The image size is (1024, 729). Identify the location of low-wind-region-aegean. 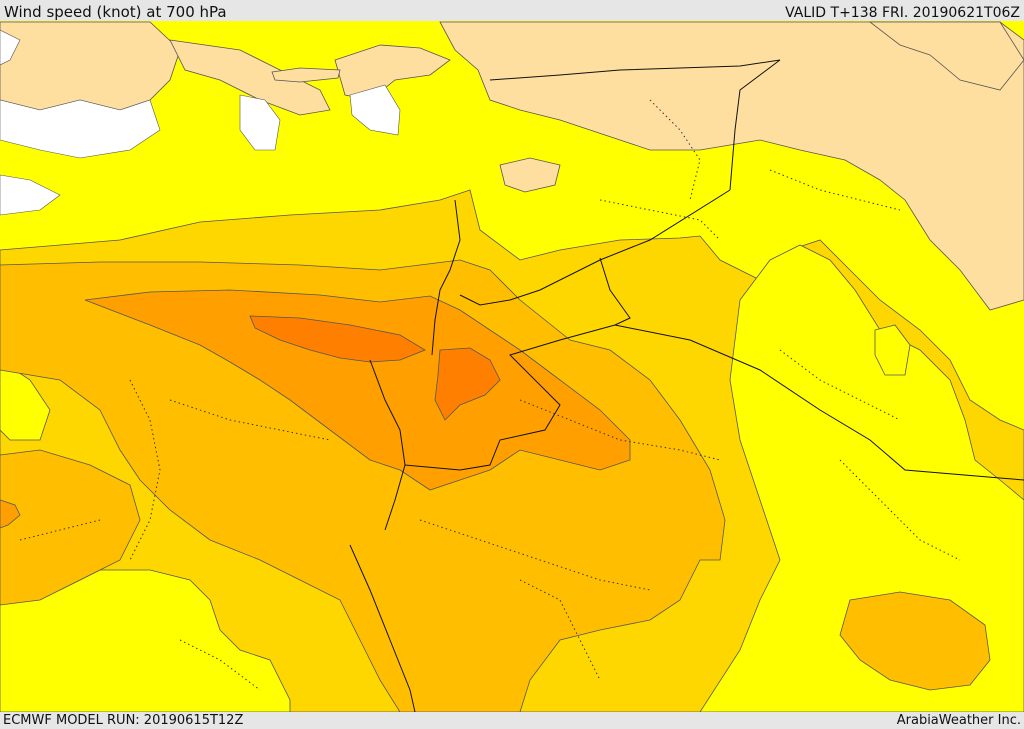
(250, 77).